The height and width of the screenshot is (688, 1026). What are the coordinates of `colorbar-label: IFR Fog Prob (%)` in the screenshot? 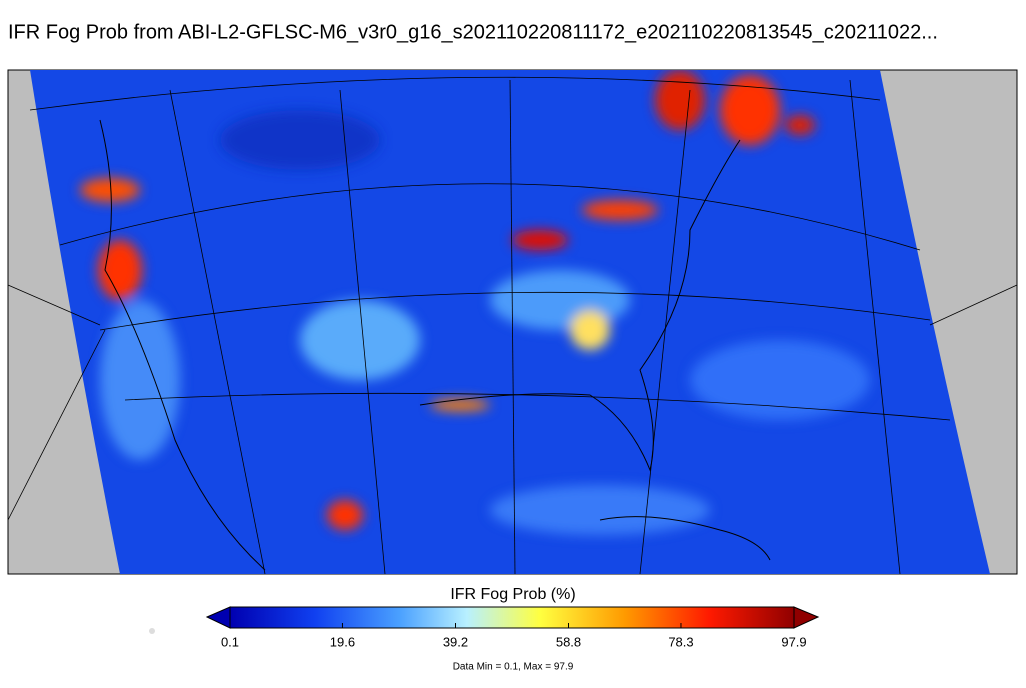 It's located at (512, 594).